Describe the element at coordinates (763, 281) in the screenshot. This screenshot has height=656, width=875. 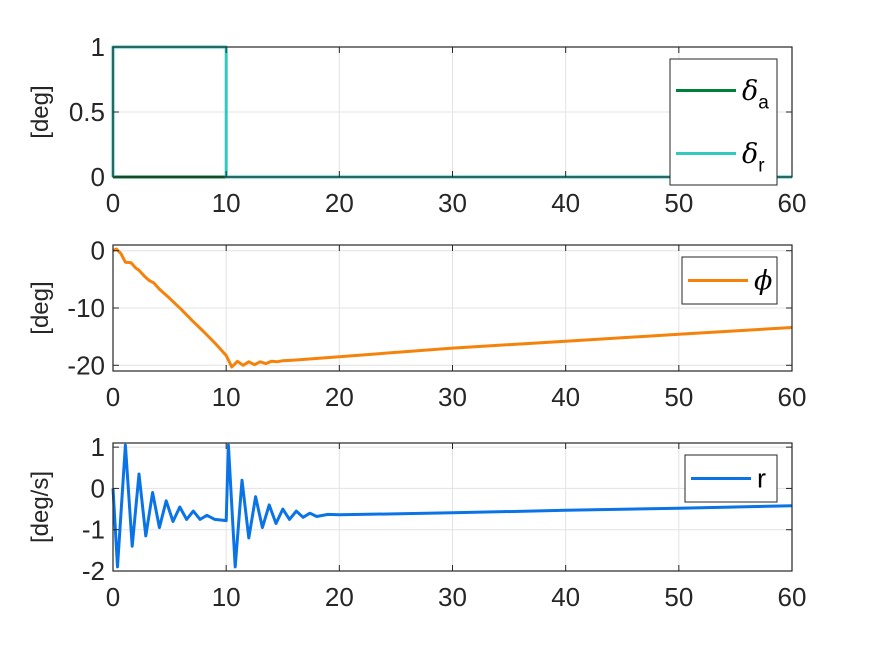
I see `legend-entry-label: ϕ` at that location.